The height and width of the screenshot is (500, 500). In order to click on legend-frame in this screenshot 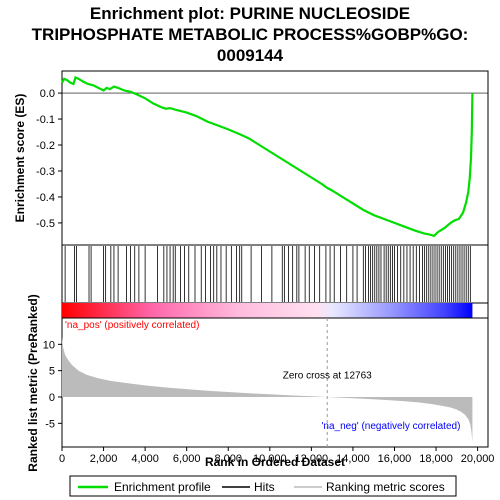, I will do `click(263, 486)`.